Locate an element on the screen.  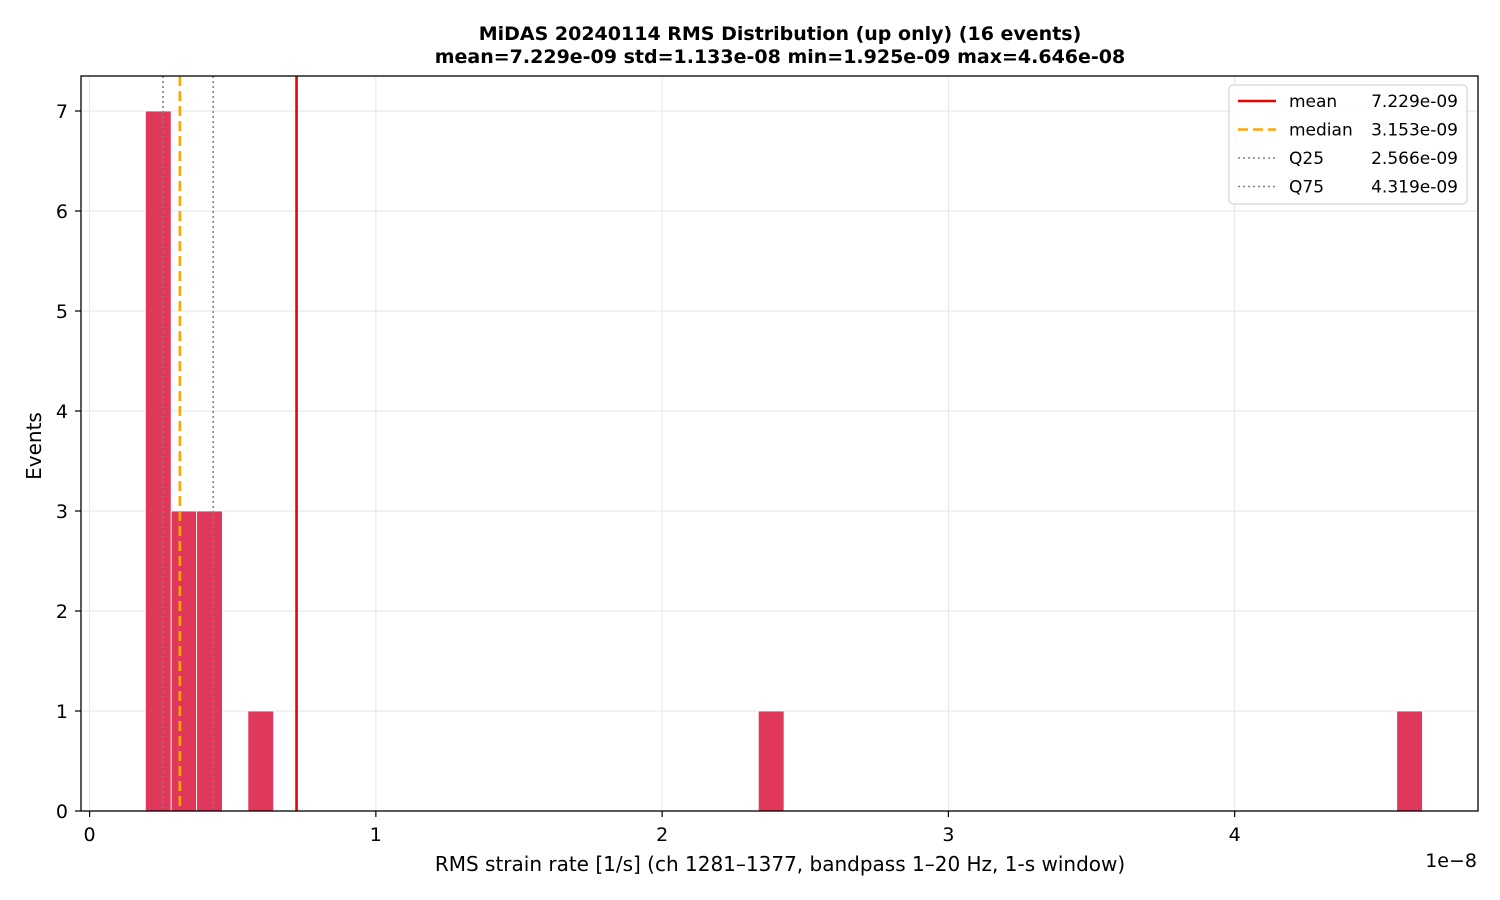
reference-lines is located at coordinates (230, 443).